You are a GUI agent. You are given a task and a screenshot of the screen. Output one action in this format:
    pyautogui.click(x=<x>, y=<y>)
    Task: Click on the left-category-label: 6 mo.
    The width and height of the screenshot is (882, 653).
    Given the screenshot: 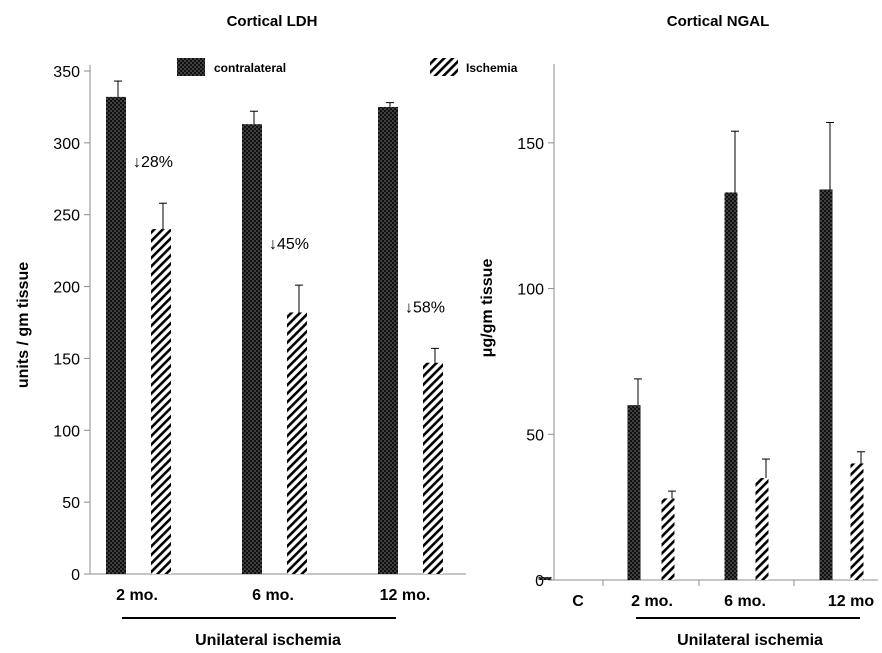 What is the action you would take?
    pyautogui.click(x=273, y=595)
    